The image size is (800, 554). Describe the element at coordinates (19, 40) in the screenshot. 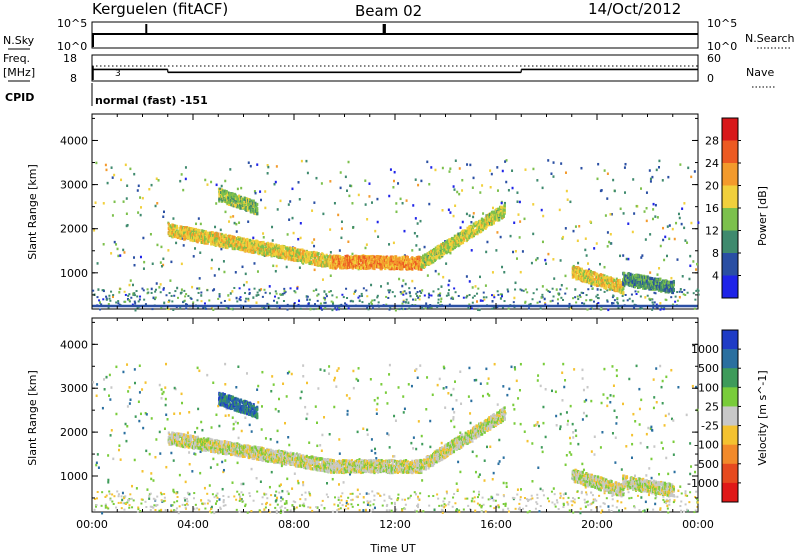

I see `nsky-label: N.Sky` at that location.